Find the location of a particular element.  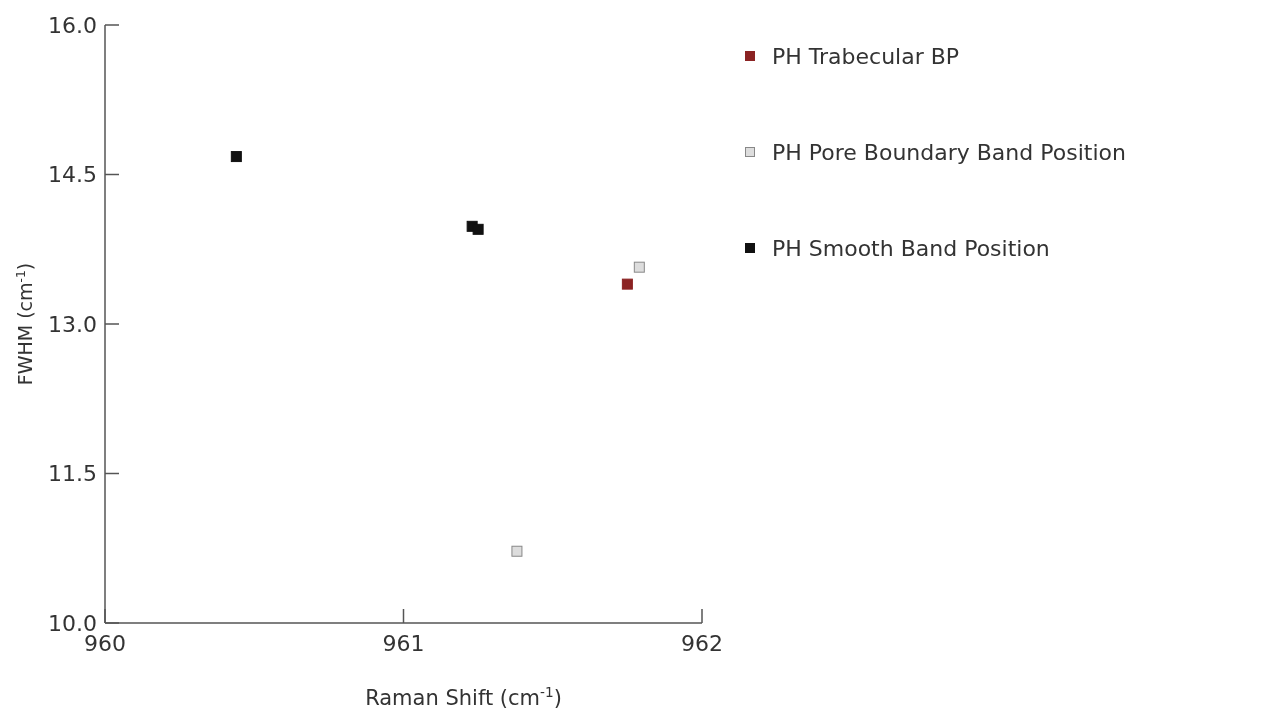

legend-label: PH Smooth Band Position is located at coordinates (911, 248).